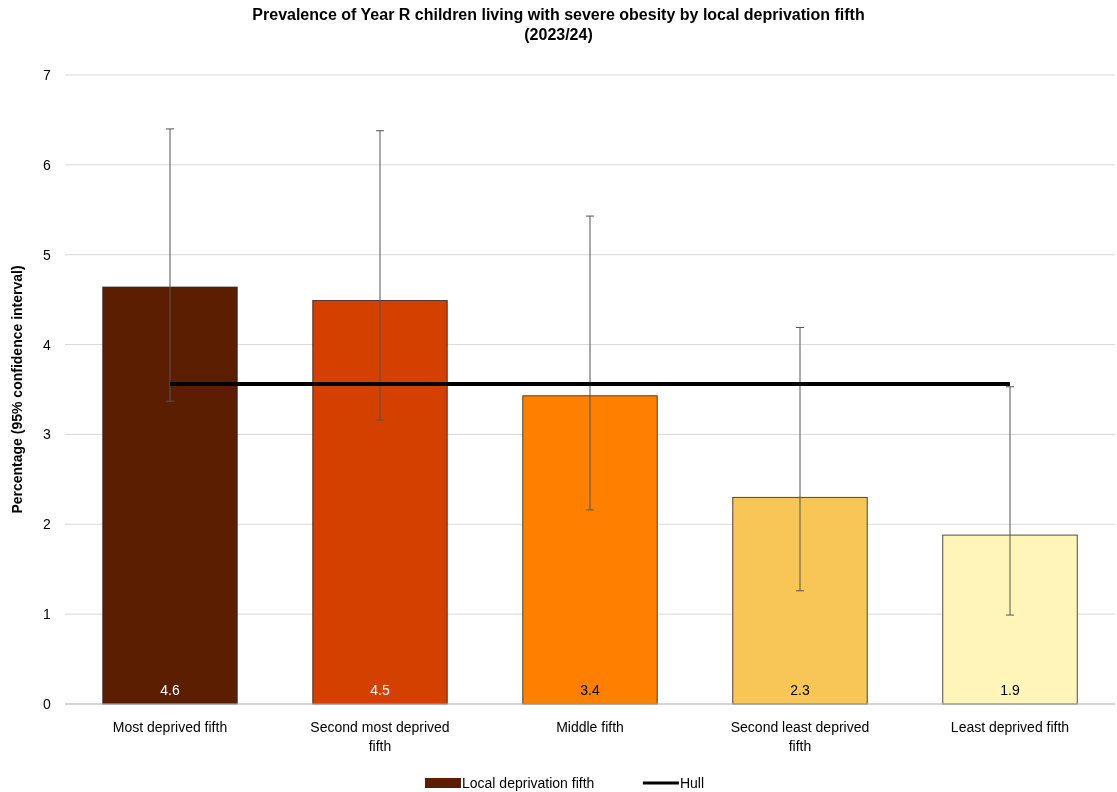 Image resolution: width=1117 pixels, height=792 pixels. I want to click on data-label: 4.6, so click(170, 690).